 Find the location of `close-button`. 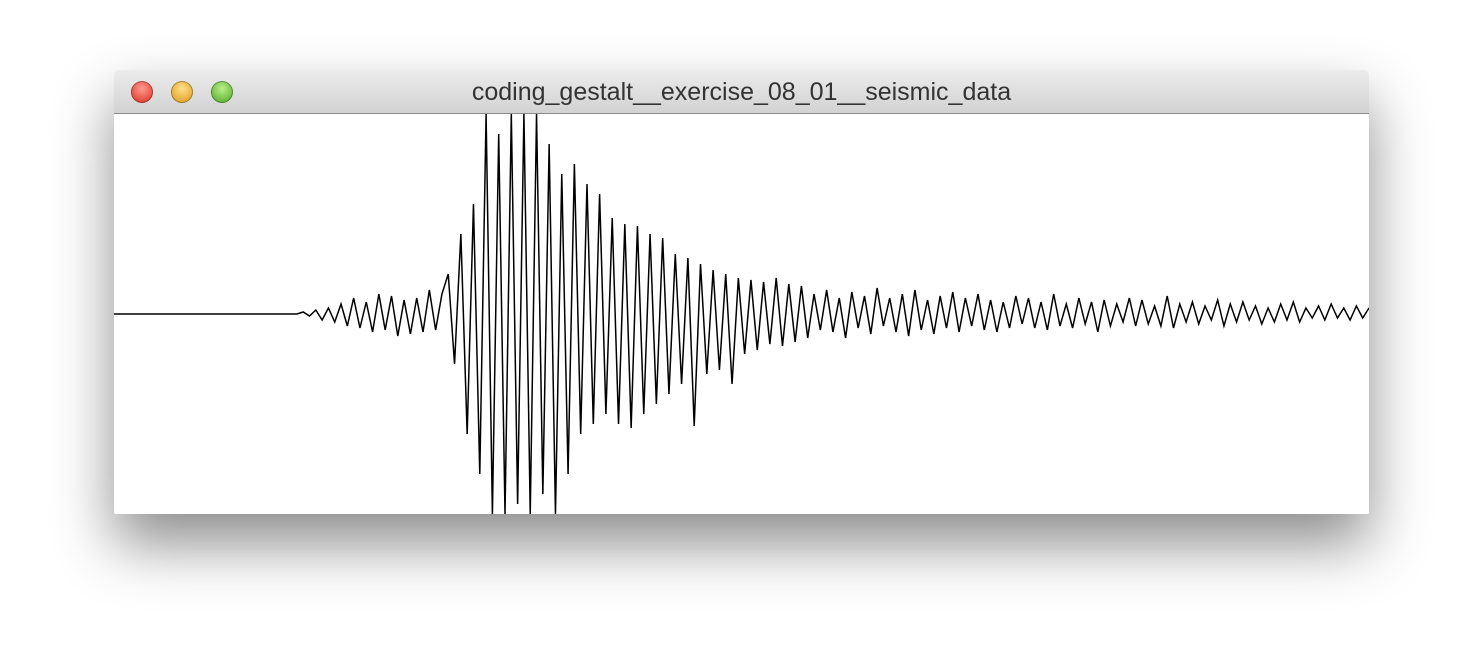

close-button is located at coordinates (142, 92).